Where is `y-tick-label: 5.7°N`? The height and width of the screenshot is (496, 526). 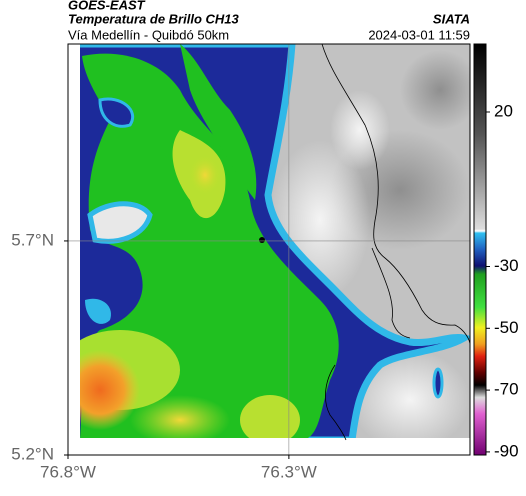 y-tick-label: 5.7°N is located at coordinates (32, 239).